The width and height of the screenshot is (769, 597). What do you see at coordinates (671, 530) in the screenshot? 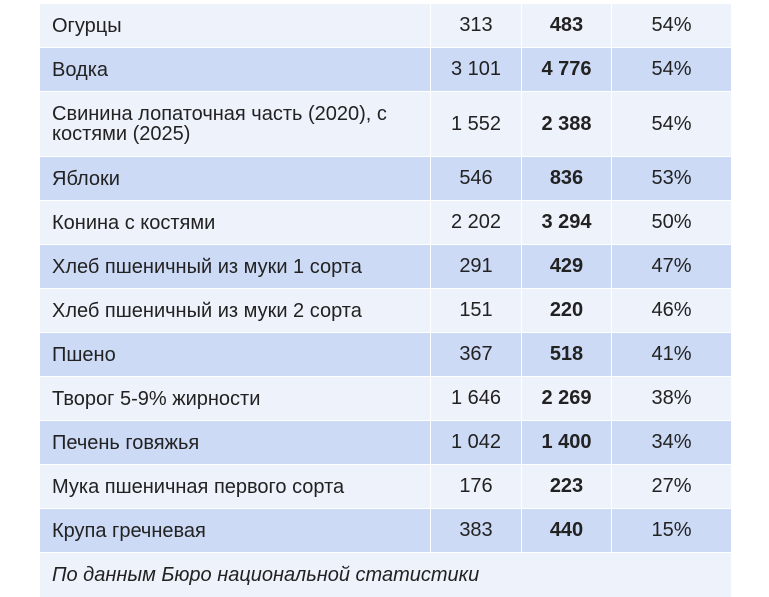
I see `price-change: 15%` at bounding box center [671, 530].